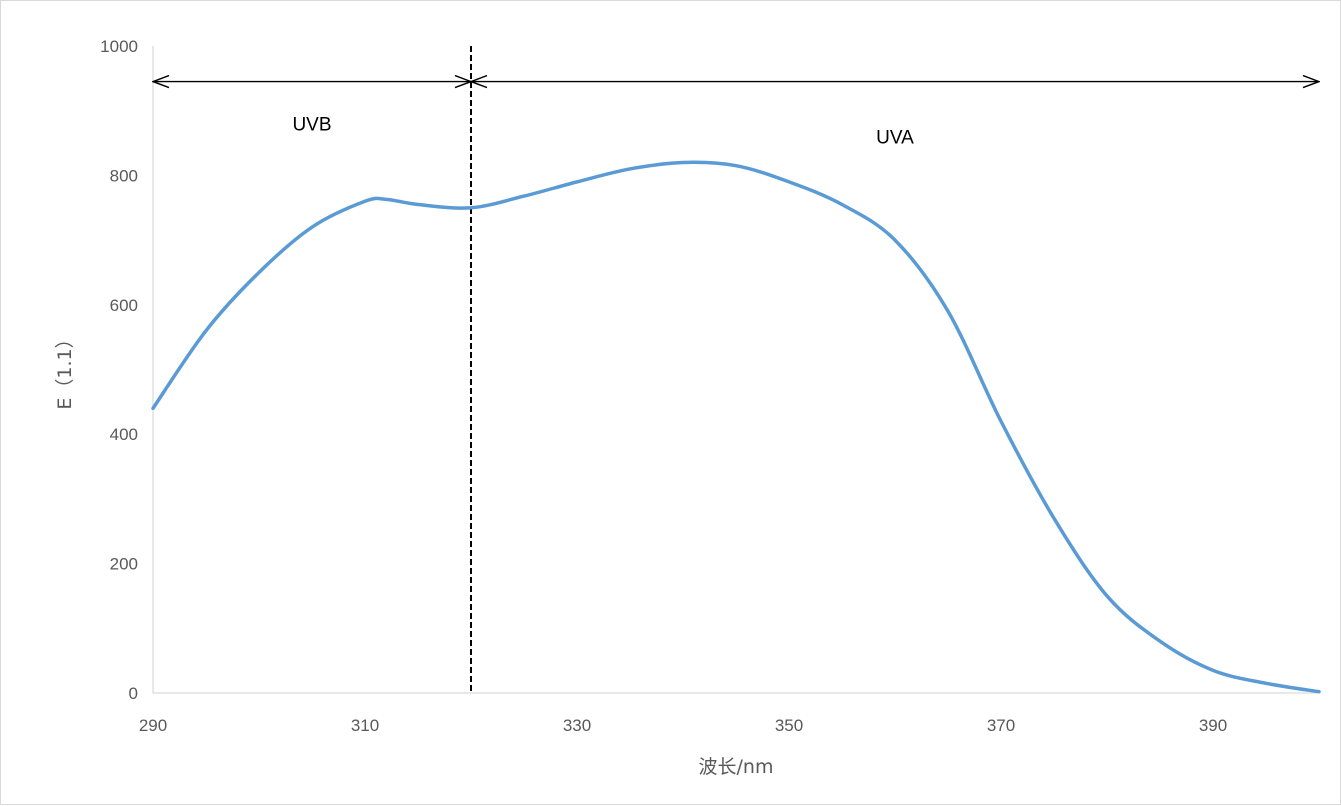 This screenshot has width=1341, height=806. Describe the element at coordinates (119, 46) in the screenshot. I see `y-tick-label: 1000` at that location.